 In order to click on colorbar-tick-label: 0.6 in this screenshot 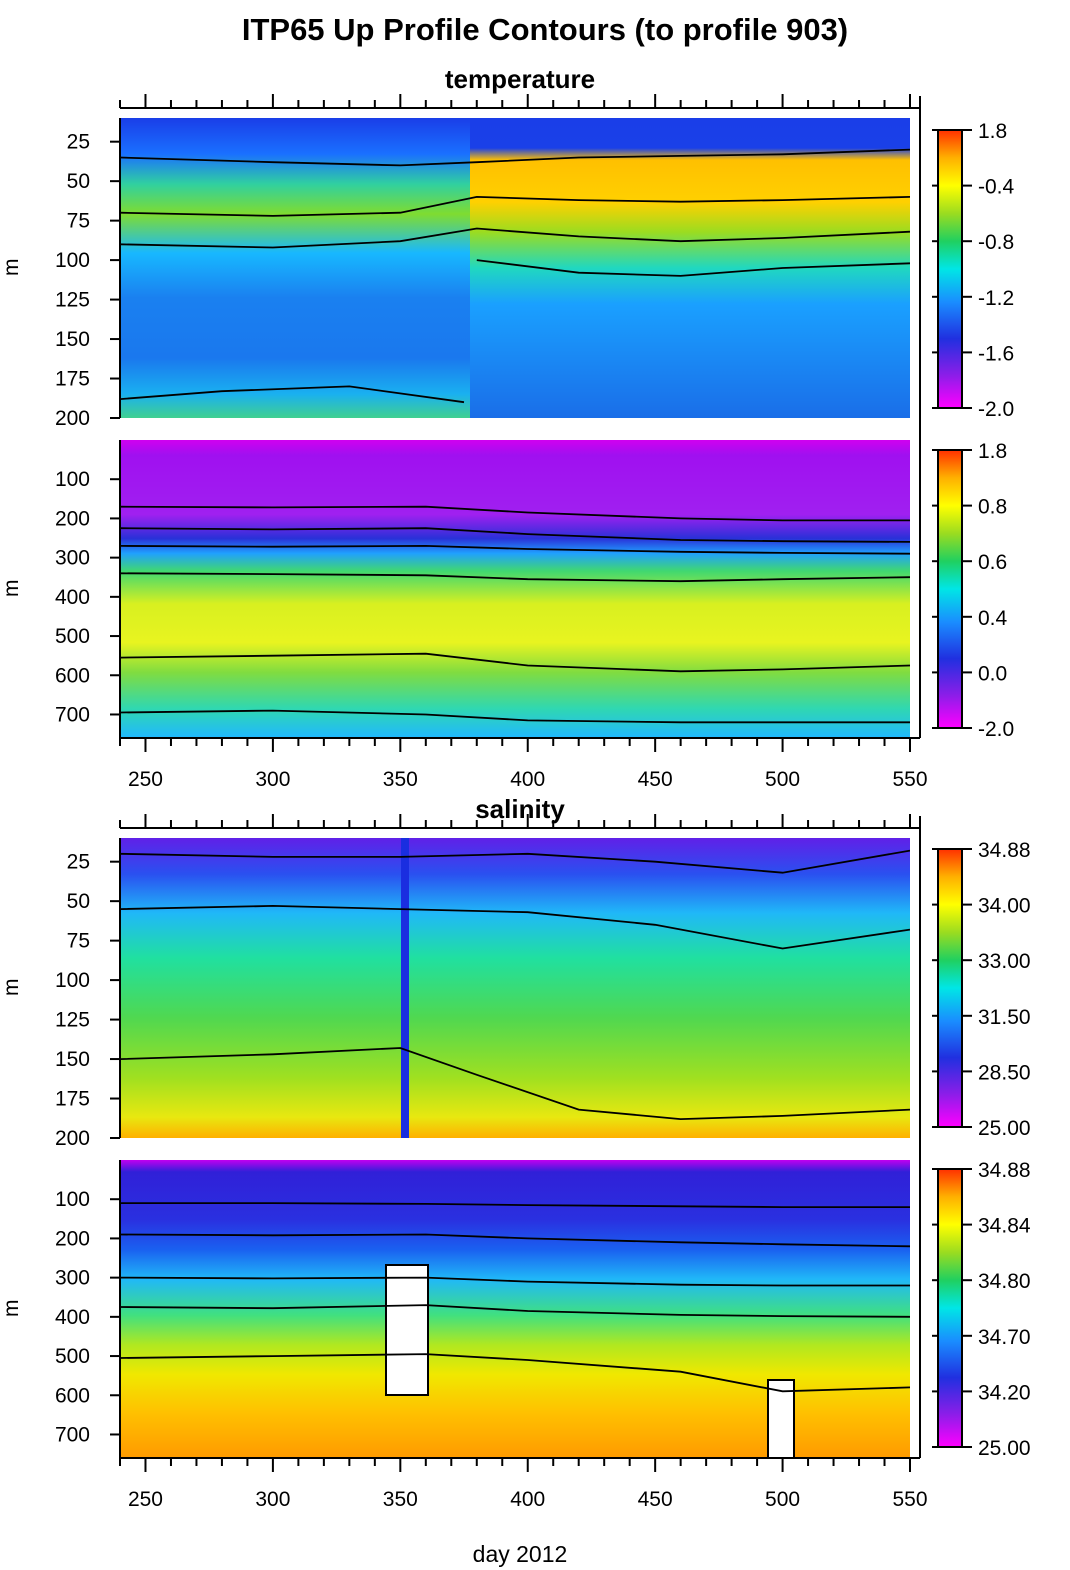, I will do `click(992, 562)`.